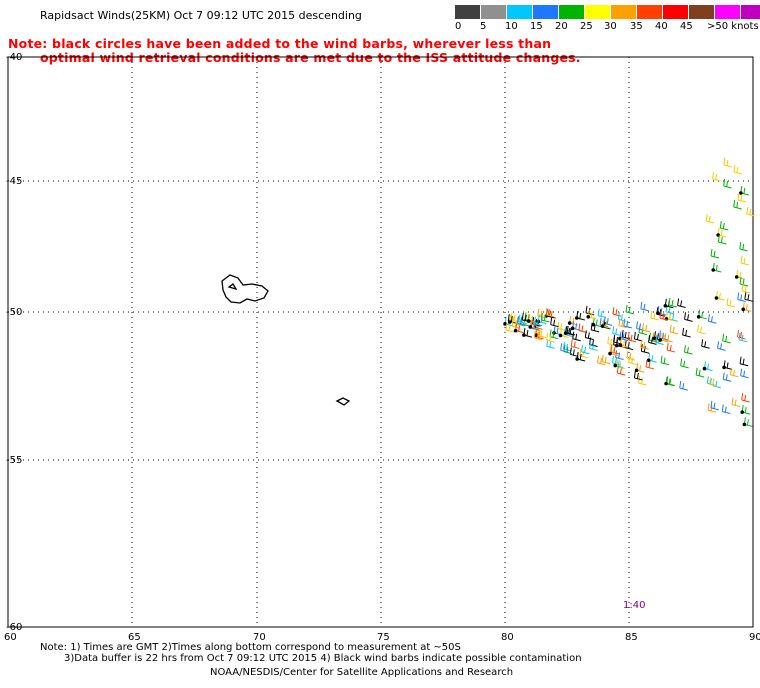 The height and width of the screenshot is (688, 760). I want to click on heard-island, so click(343, 401).